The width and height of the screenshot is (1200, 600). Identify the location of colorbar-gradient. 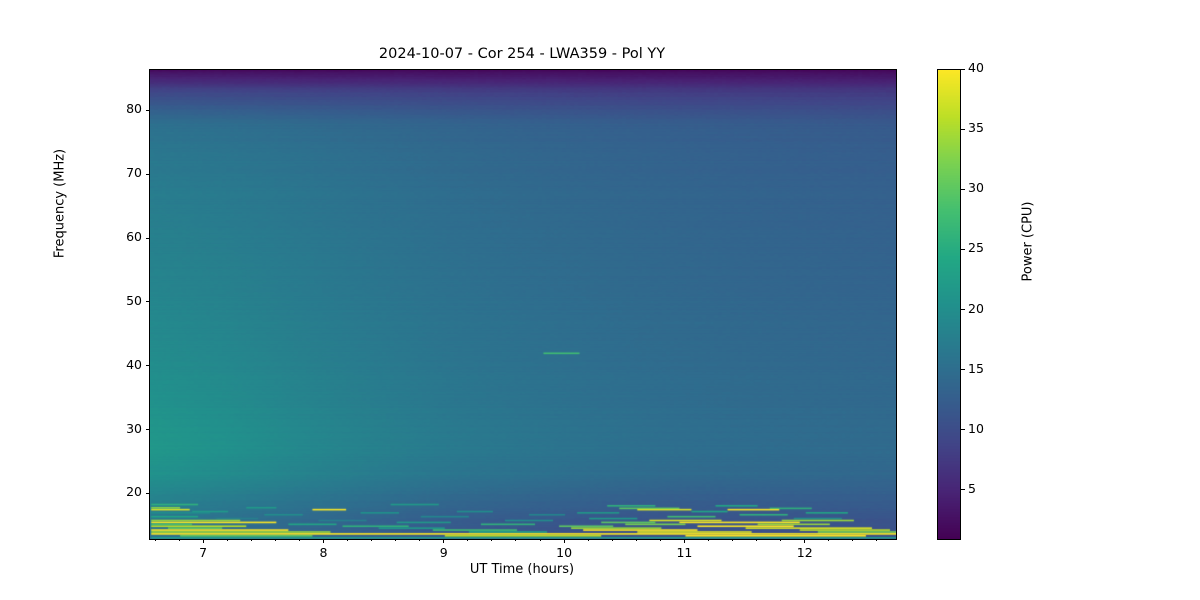
(949, 304).